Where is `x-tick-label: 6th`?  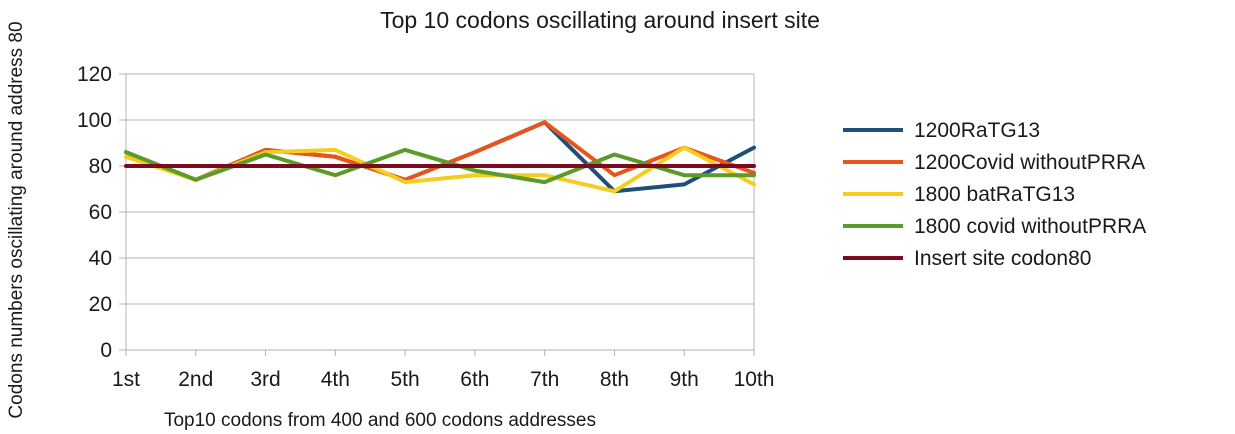
x-tick-label: 6th is located at coordinates (474, 379).